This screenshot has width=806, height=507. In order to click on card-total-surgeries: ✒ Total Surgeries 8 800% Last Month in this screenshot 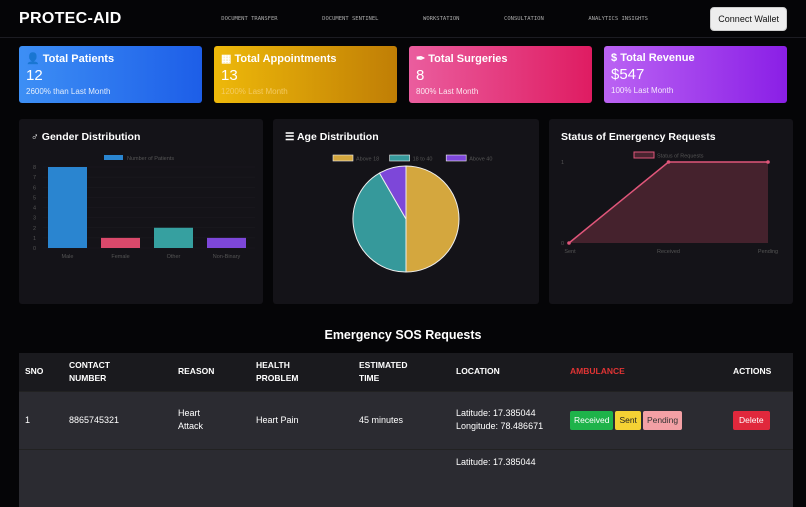, I will do `click(500, 74)`.